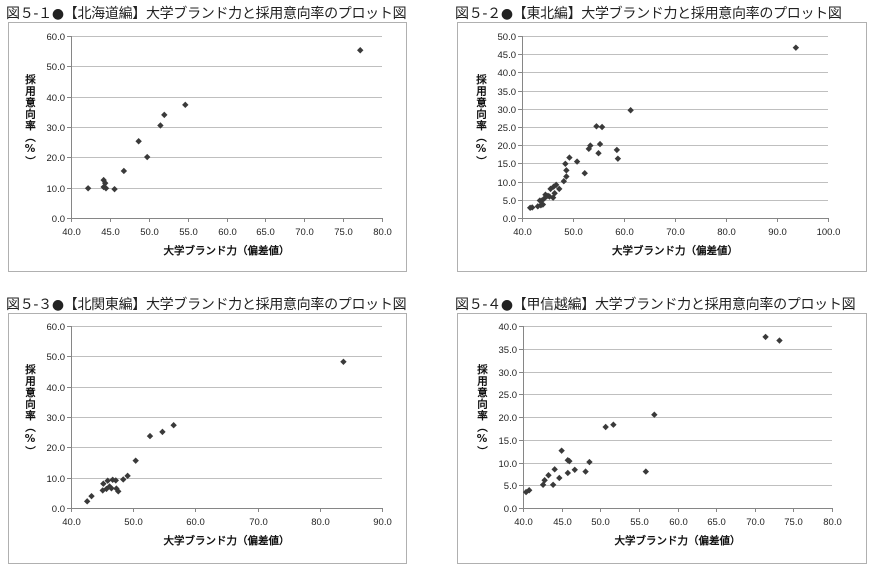  What do you see at coordinates (265, 232) in the screenshot?
I see `x-tick-label: 65.0` at bounding box center [265, 232].